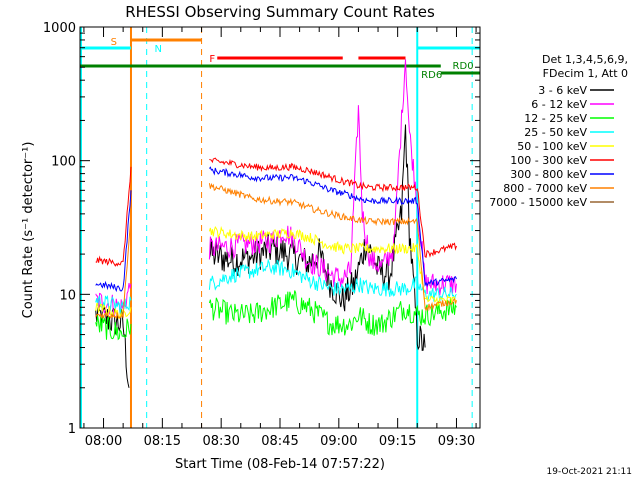  I want to click on annotation-label-s: S, so click(114, 42).